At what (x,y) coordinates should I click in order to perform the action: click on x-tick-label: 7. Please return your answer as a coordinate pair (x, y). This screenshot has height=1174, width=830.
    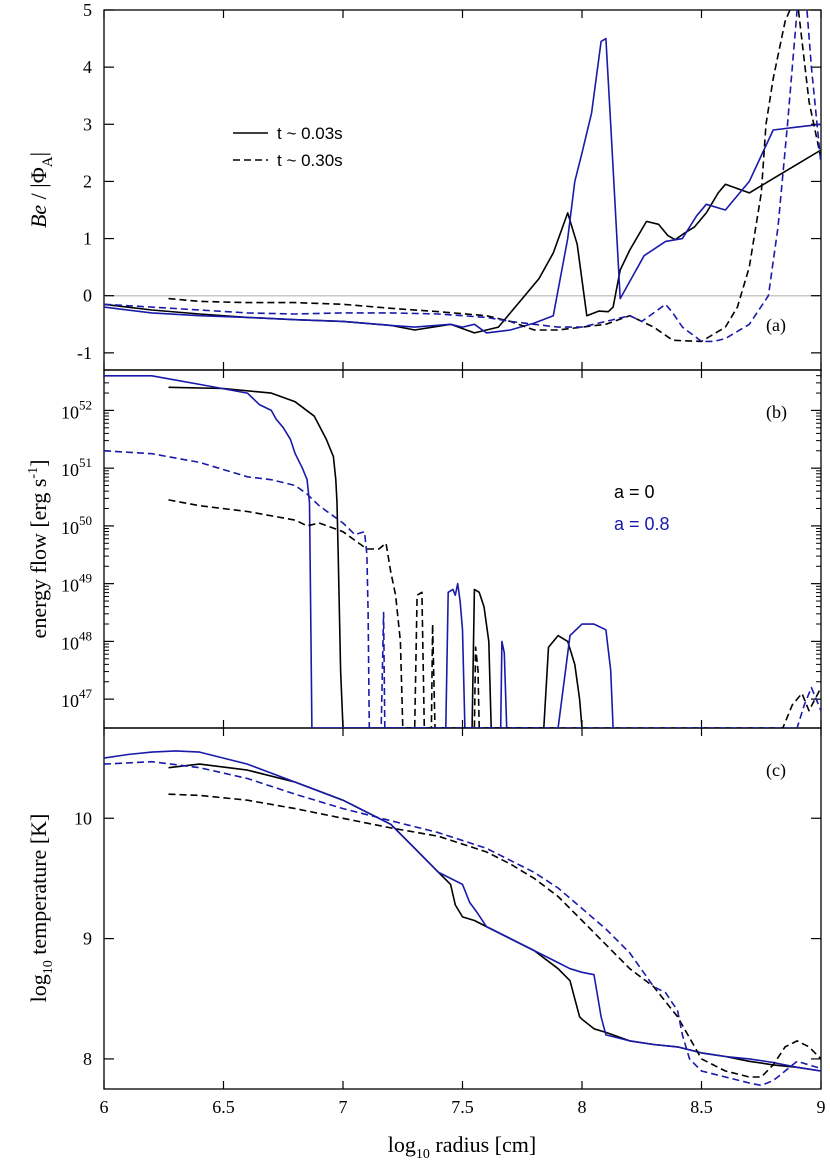
    Looking at the image, I should click on (343, 1107).